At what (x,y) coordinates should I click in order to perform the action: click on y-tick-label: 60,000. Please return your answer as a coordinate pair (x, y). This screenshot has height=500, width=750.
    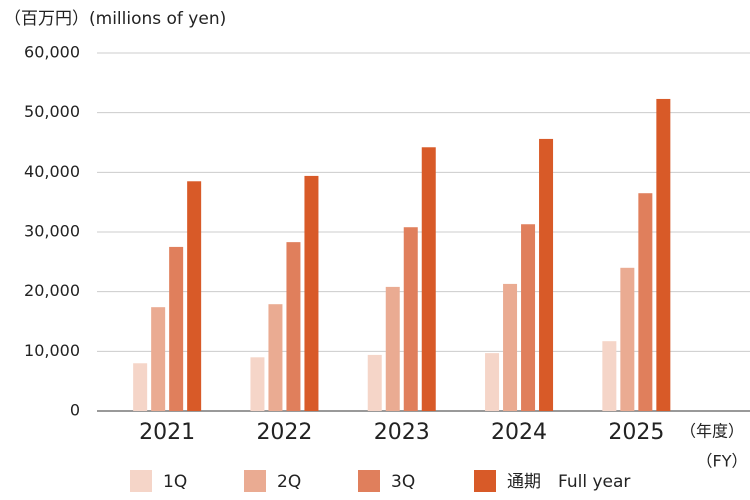
    Looking at the image, I should click on (52, 52).